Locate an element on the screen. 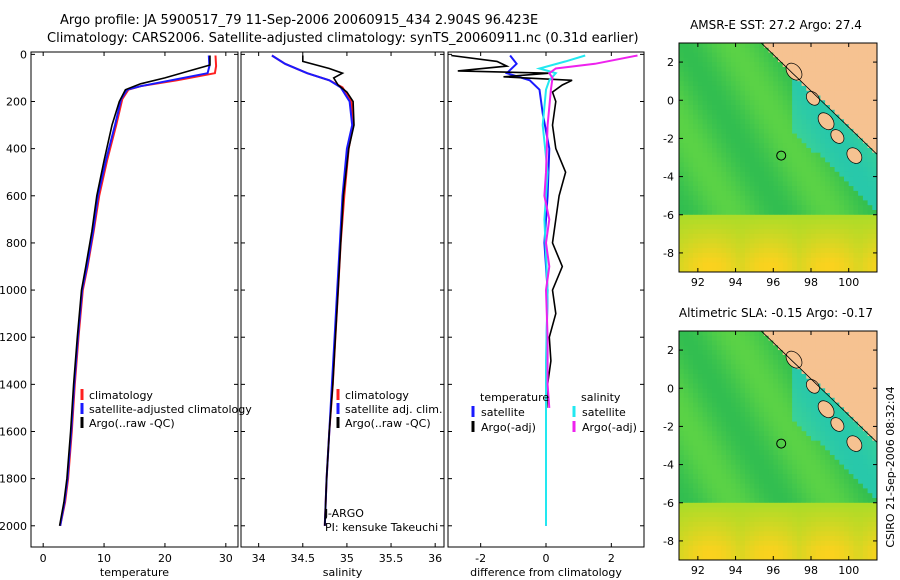 The width and height of the screenshot is (900, 580). y-tick-label: 1400 is located at coordinates (13, 384).